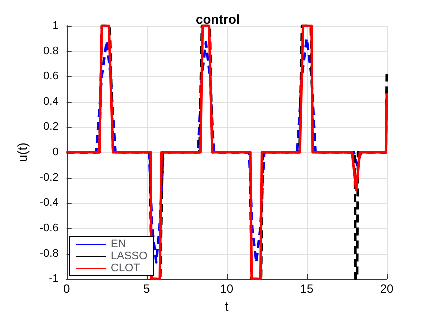 The height and width of the screenshot is (327, 436). I want to click on x-tick-label: 5, so click(147, 289).